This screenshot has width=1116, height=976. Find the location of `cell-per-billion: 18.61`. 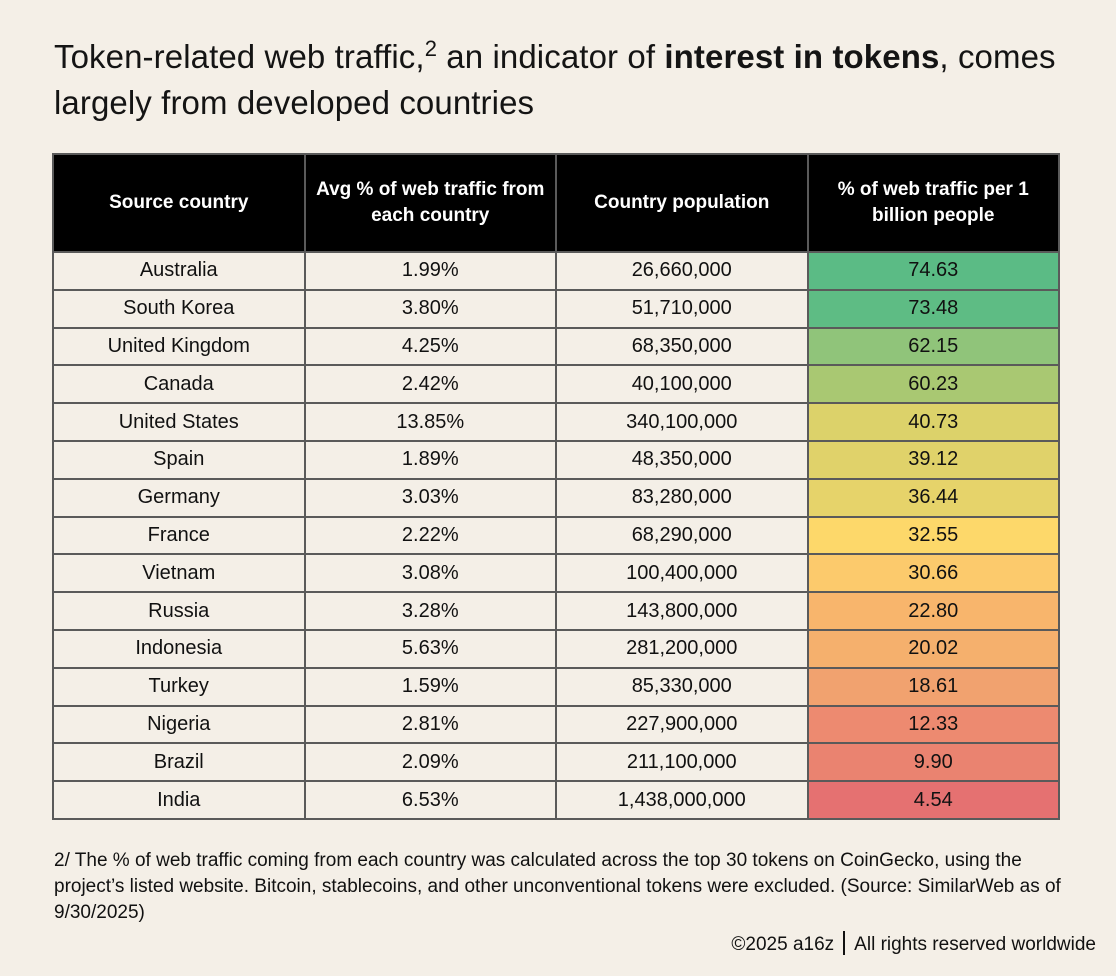

cell-per-billion: 18.61 is located at coordinates (933, 686).